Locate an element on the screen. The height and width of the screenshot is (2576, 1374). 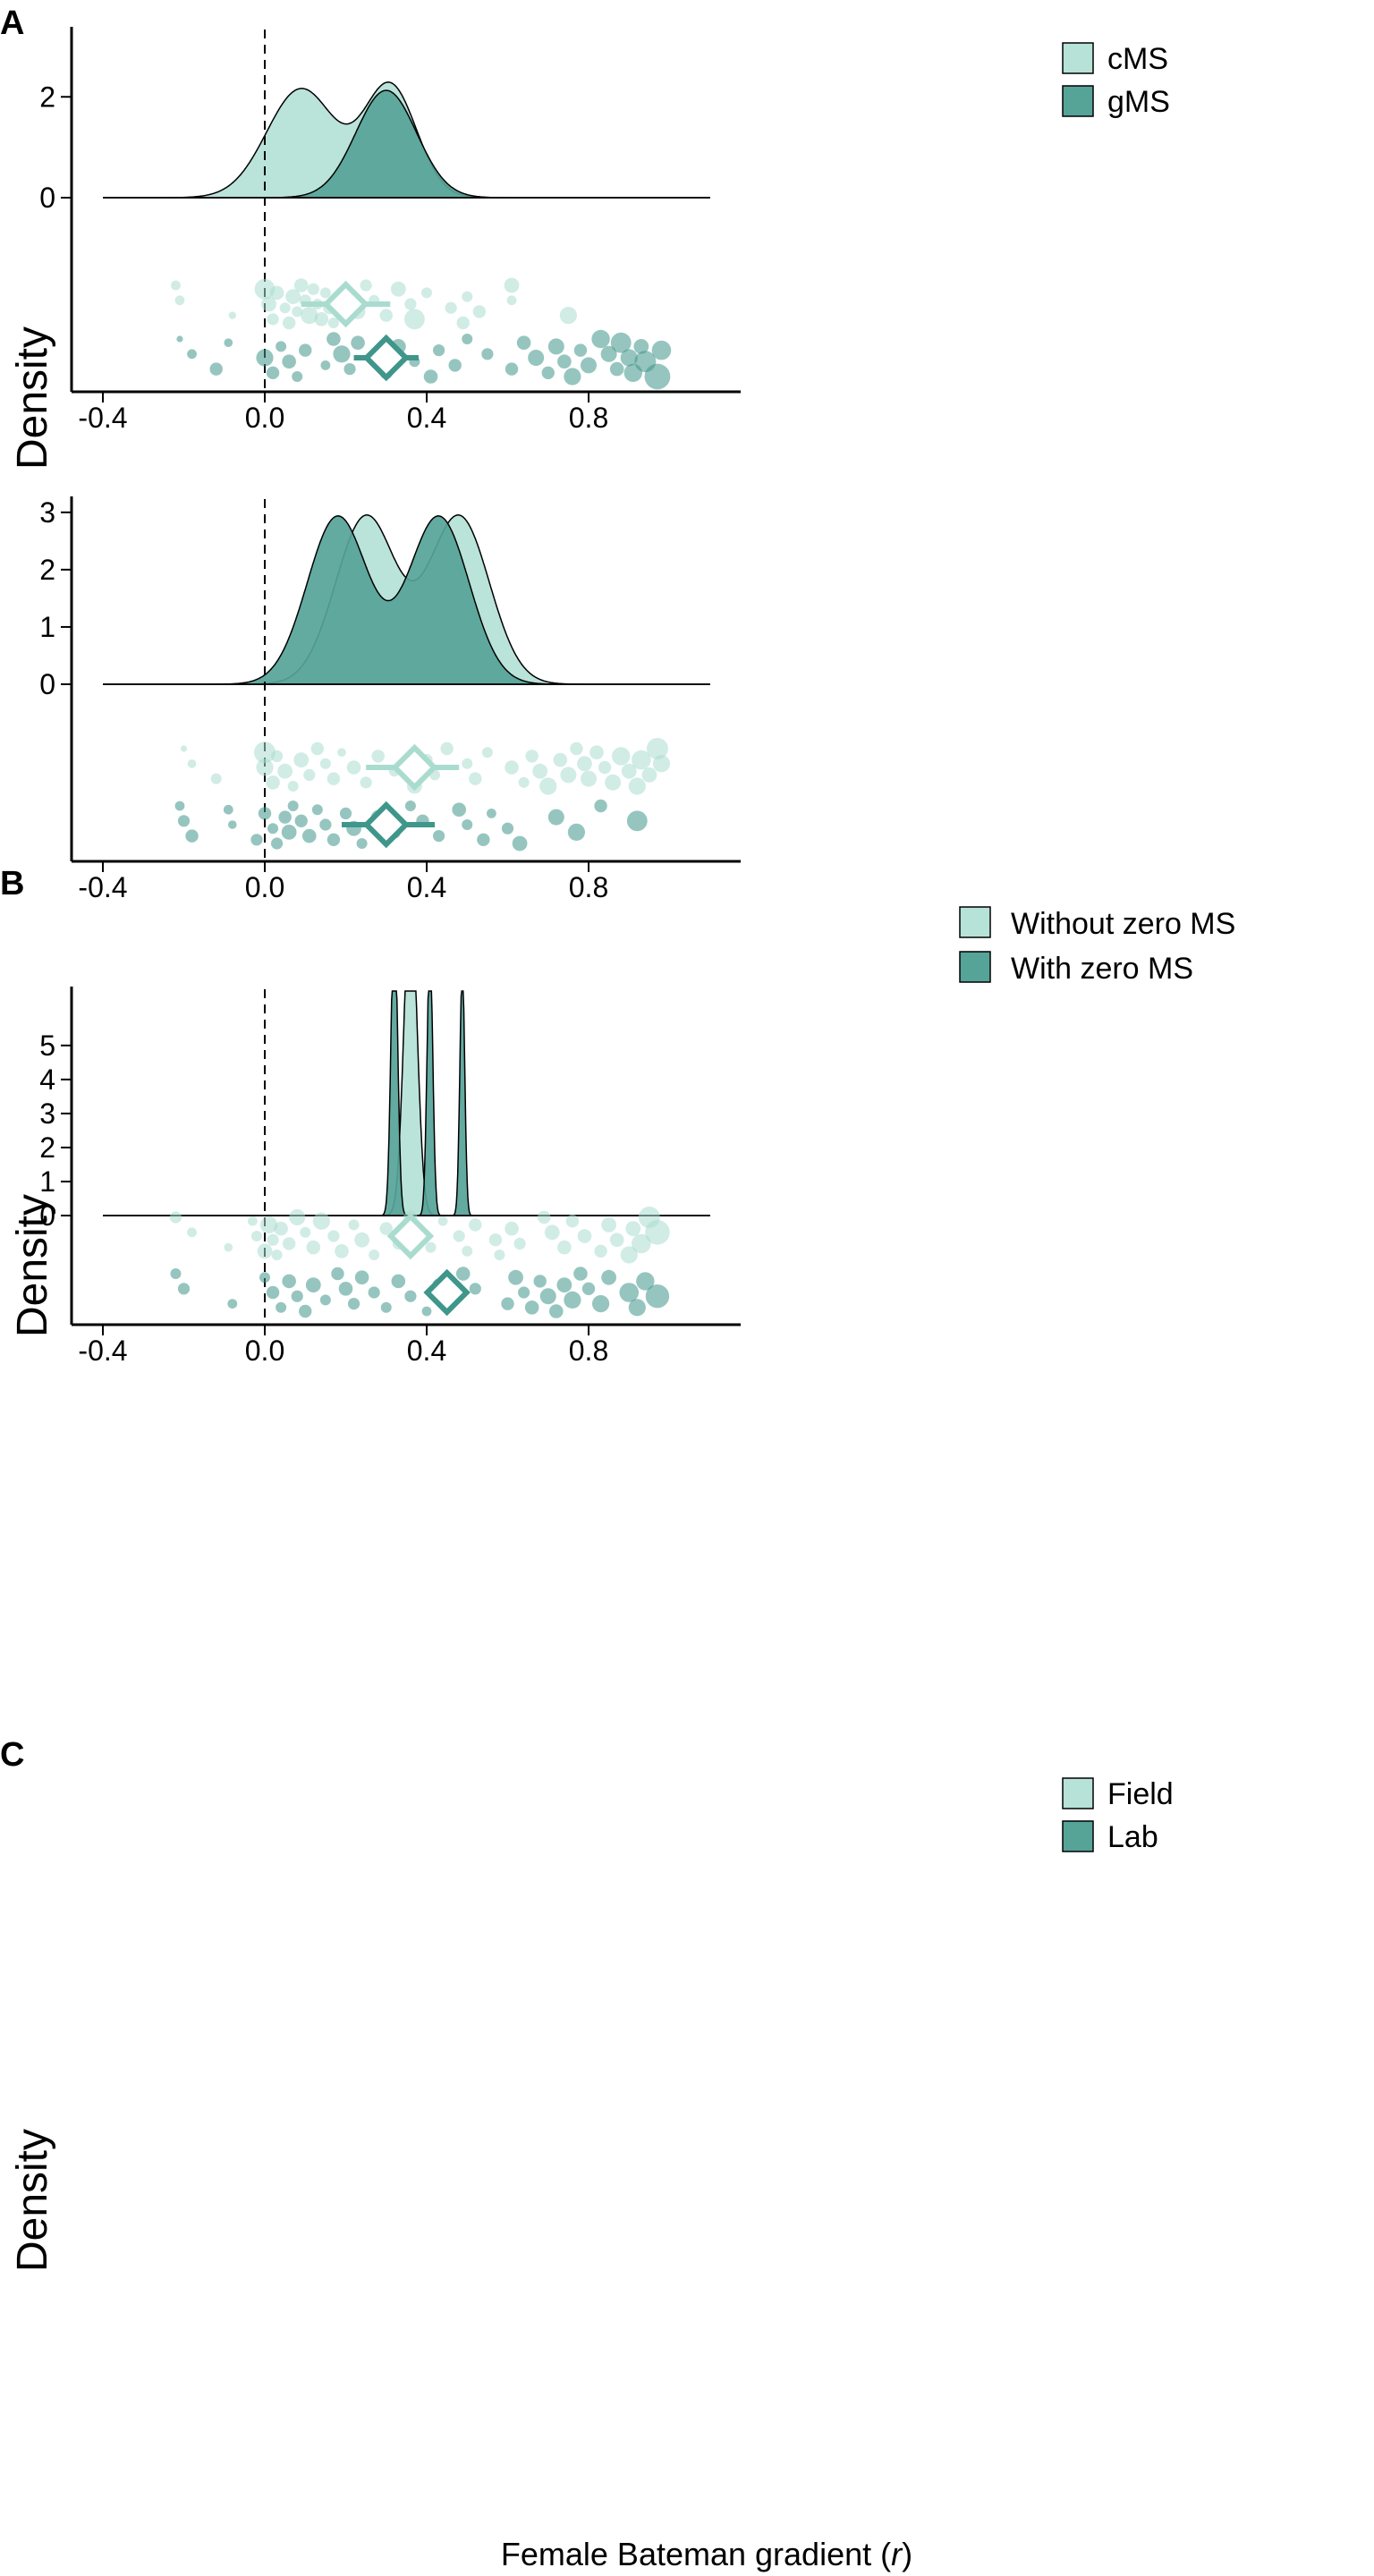
legend-swatch-field is located at coordinates (1078, 1793).